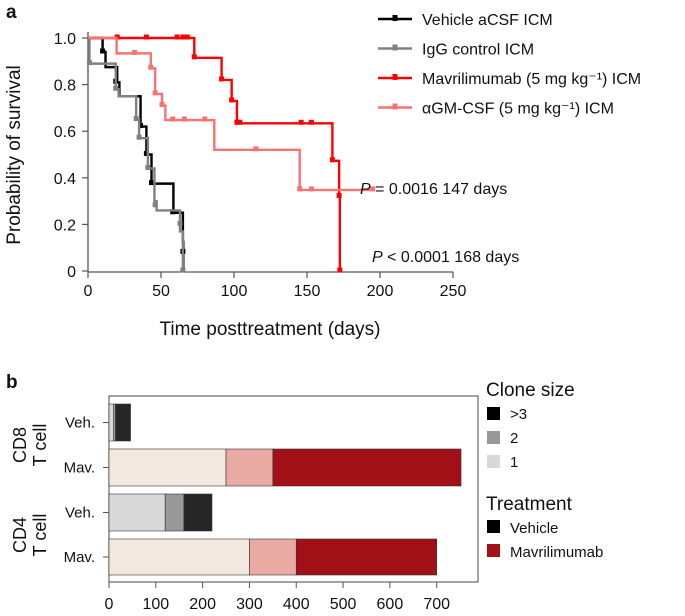 The width and height of the screenshot is (685, 616). Describe the element at coordinates (12, 382) in the screenshot. I see `panel-label-b: b` at that location.